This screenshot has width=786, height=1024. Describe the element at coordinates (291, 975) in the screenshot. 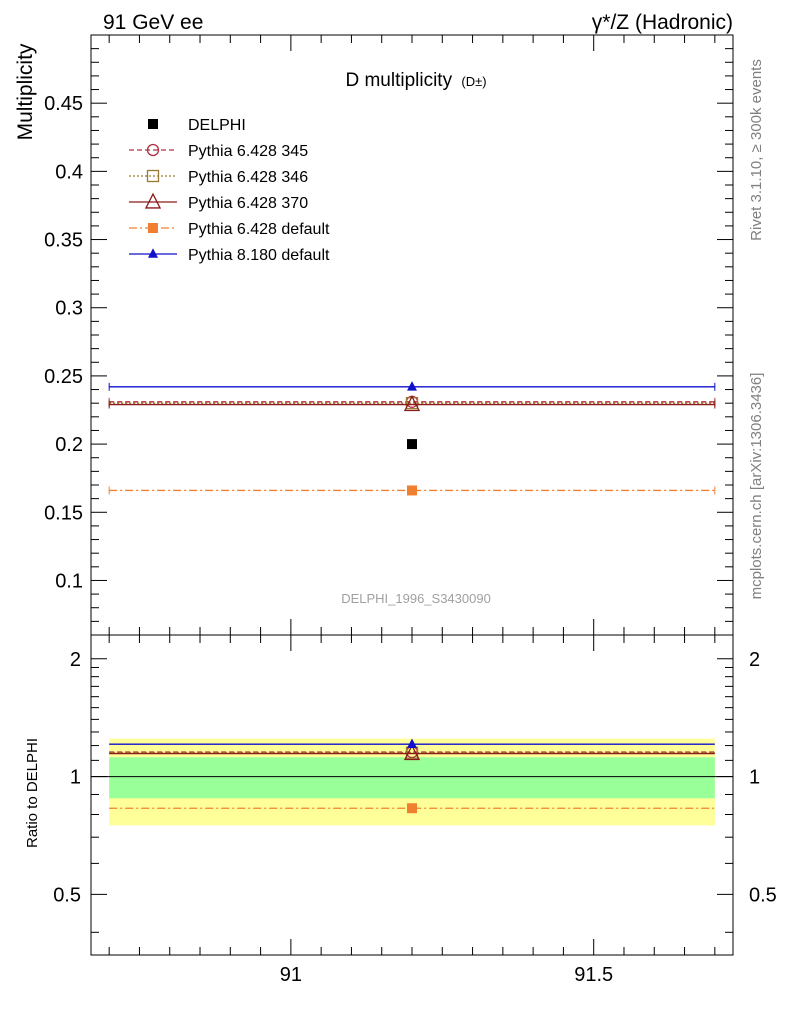

I see `x-tick-label: 91` at that location.